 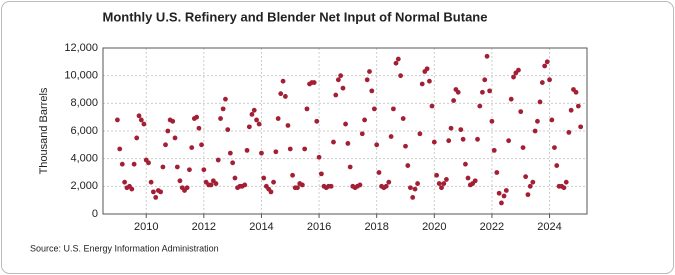 What do you see at coordinates (492, 227) in the screenshot?
I see `x-tick-label: 2022` at bounding box center [492, 227].